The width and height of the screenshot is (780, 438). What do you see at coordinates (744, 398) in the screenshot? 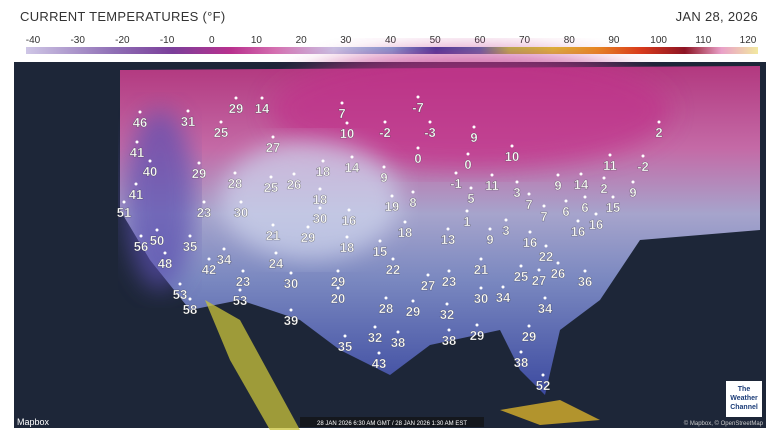
I see `logo-text: Weather` at bounding box center [744, 398].